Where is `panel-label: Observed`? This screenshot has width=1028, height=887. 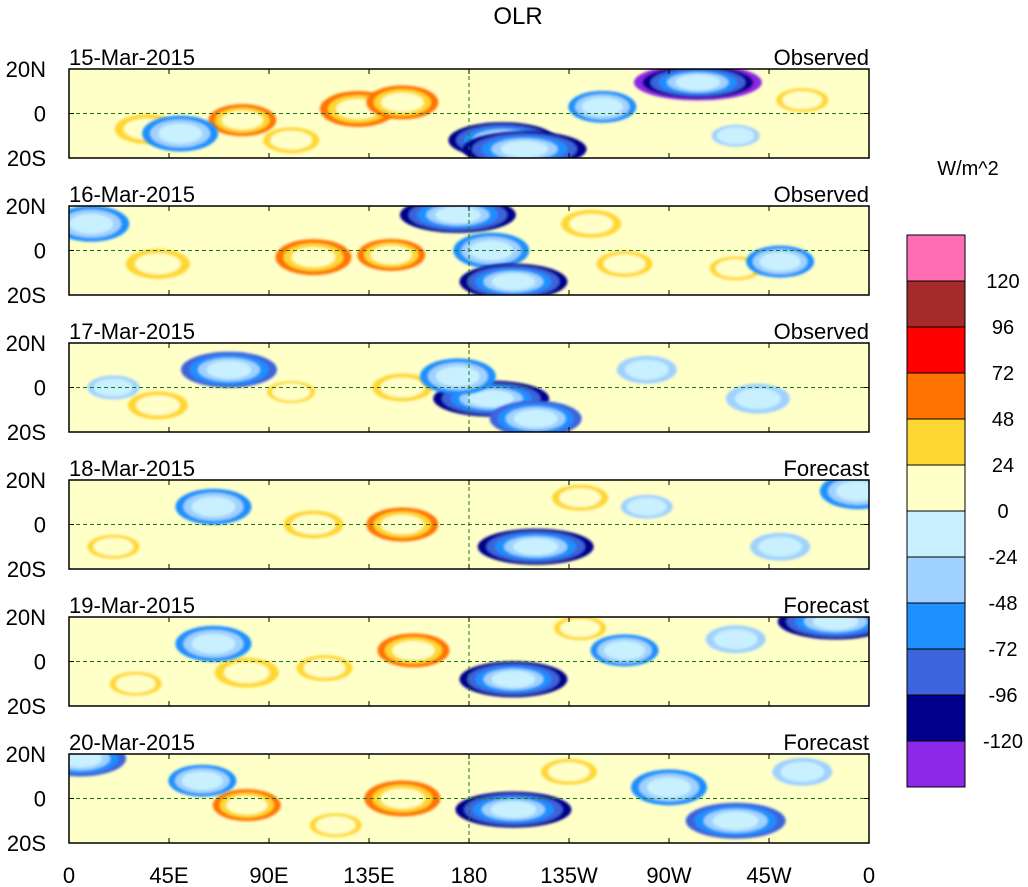 panel-label: Observed is located at coordinates (821, 57).